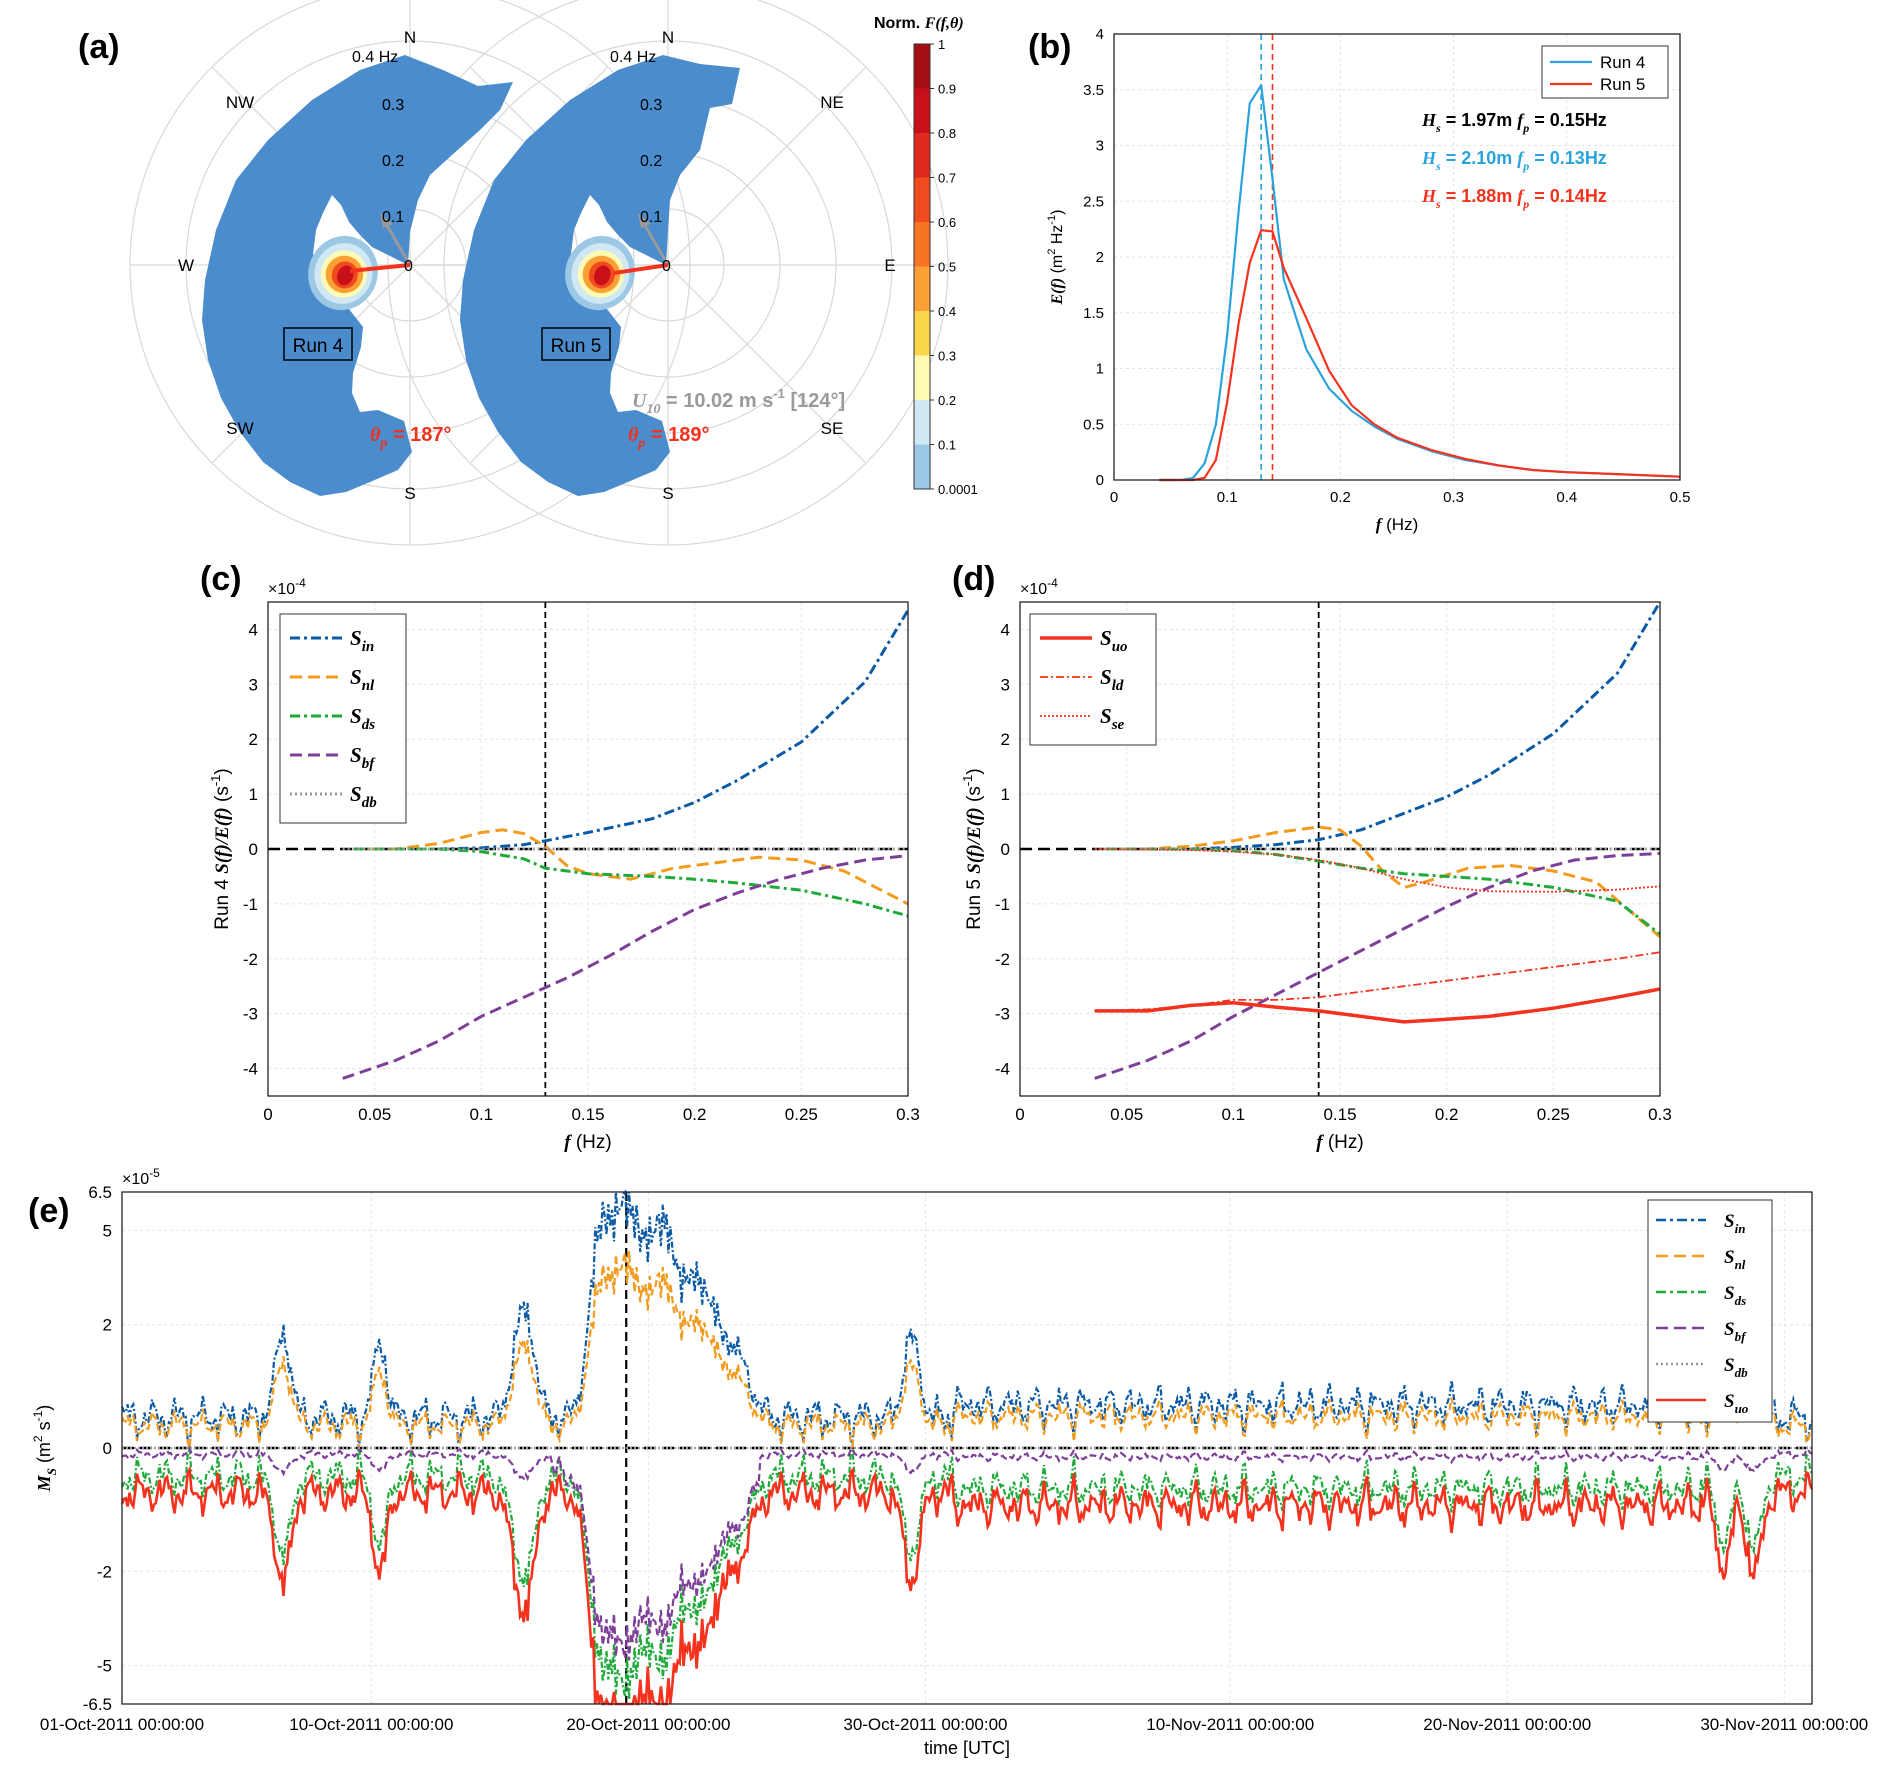  I want to click on axes-frame, so click(588, 849).